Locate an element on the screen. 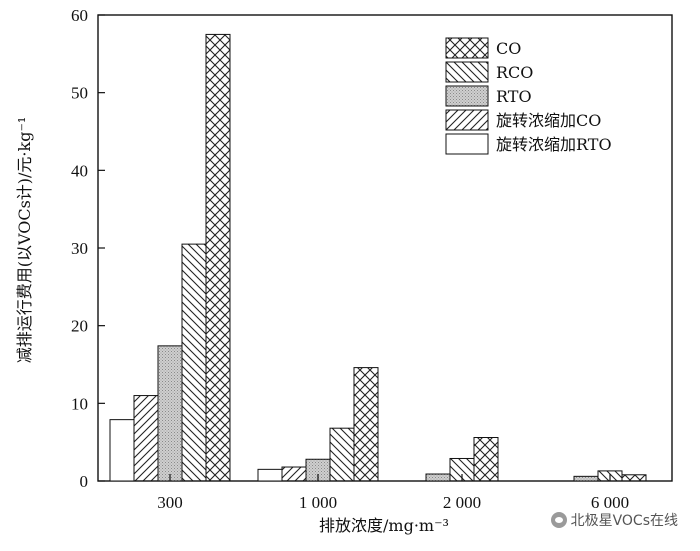 This screenshot has width=700, height=551. y-tick-label: 50 is located at coordinates (79, 93).